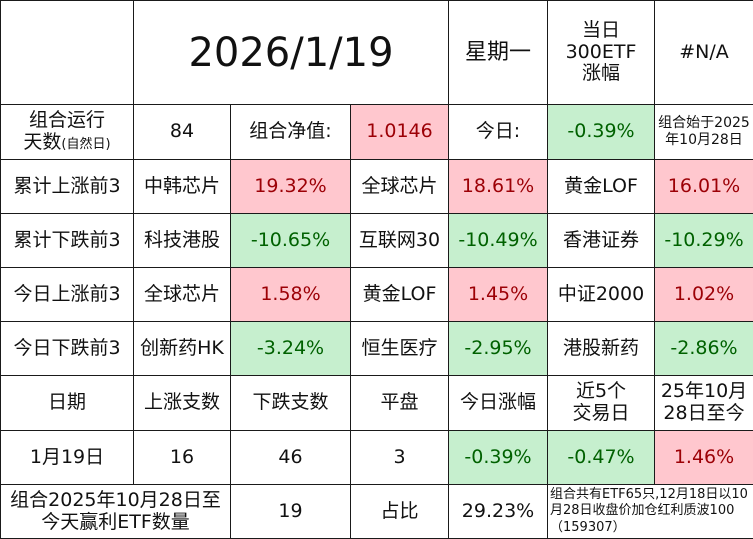 This screenshot has height=539, width=753. I want to click on ranking-name: 恒生医疗, so click(400, 349).